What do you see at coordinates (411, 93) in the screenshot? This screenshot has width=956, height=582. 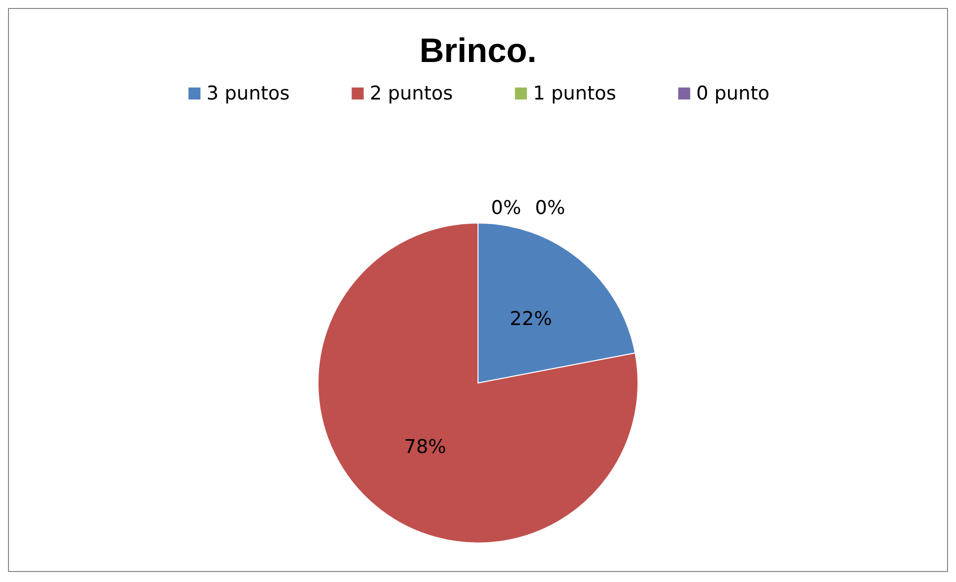 I see `legend-label: 2 puntos` at bounding box center [411, 93].